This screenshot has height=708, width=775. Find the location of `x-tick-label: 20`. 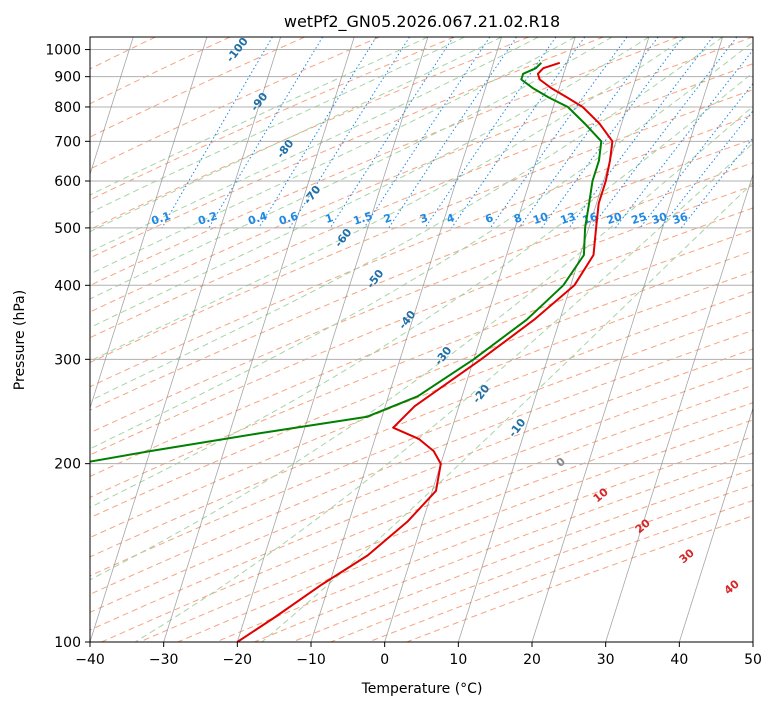

x-tick-label: 20 is located at coordinates (532, 660).